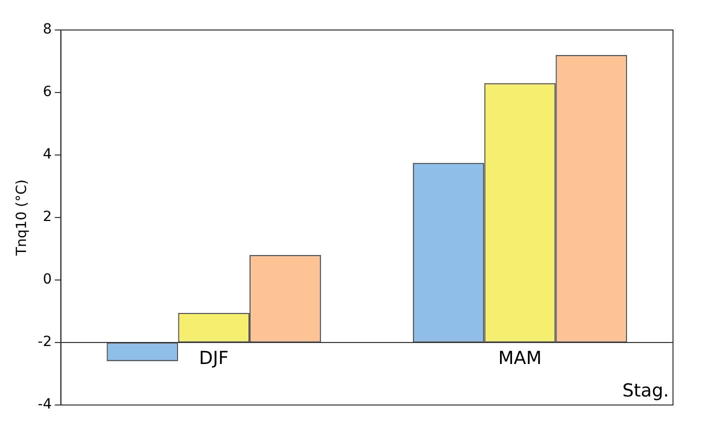 The image size is (707, 427). What do you see at coordinates (645, 391) in the screenshot?
I see `x-axis-title: Stag.` at bounding box center [645, 391].